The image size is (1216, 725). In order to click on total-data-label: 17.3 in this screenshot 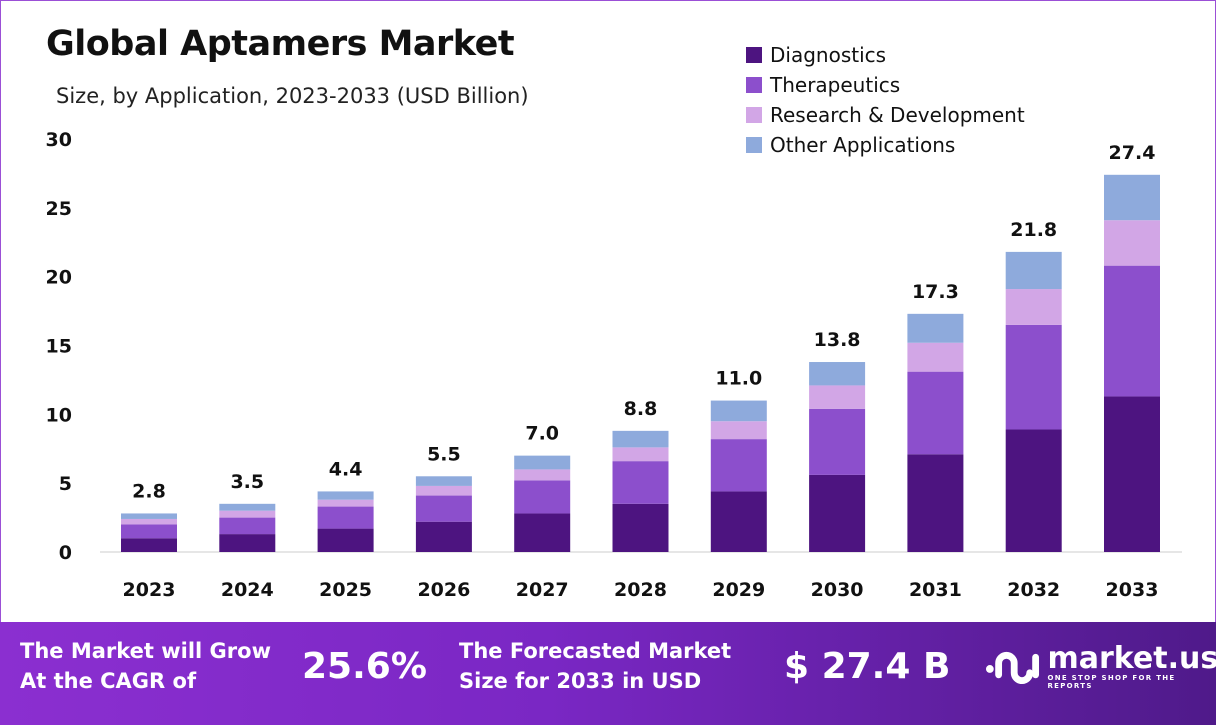, I will do `click(935, 292)`.